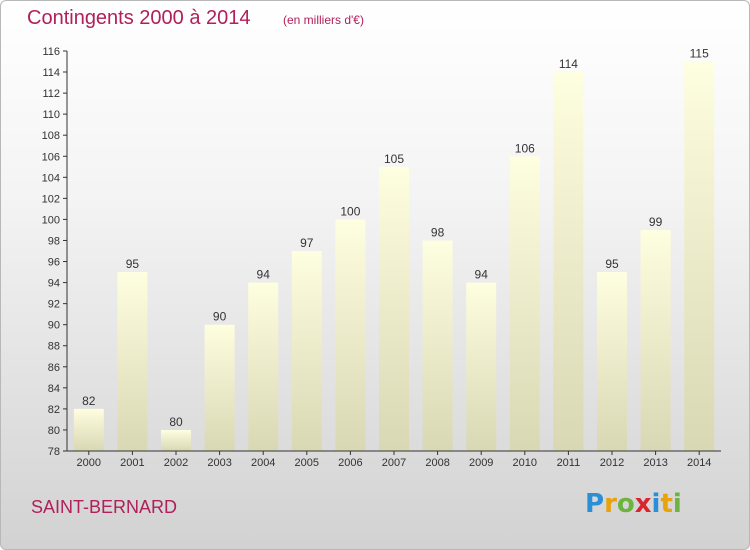  What do you see at coordinates (263, 463) in the screenshot?
I see `x-tick-label-2004: 2004` at bounding box center [263, 463].